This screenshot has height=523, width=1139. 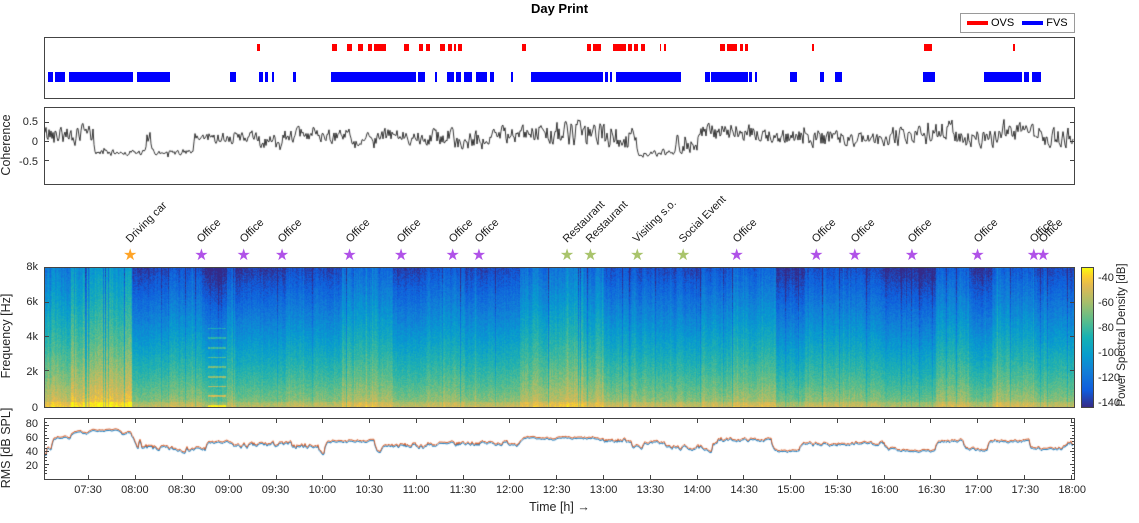 What do you see at coordinates (31, 424) in the screenshot?
I see `y-tick-label: 80` at bounding box center [31, 424].